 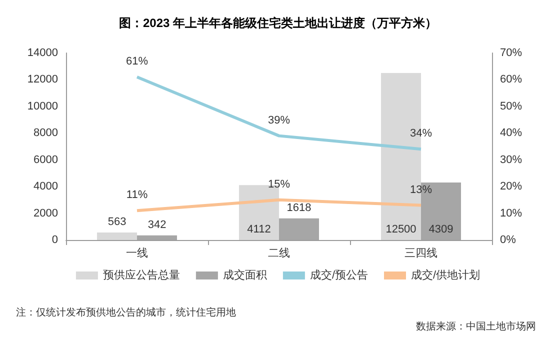 What do you see at coordinates (511, 213) in the screenshot?
I see `y2-tick-label: 10%` at bounding box center [511, 213].